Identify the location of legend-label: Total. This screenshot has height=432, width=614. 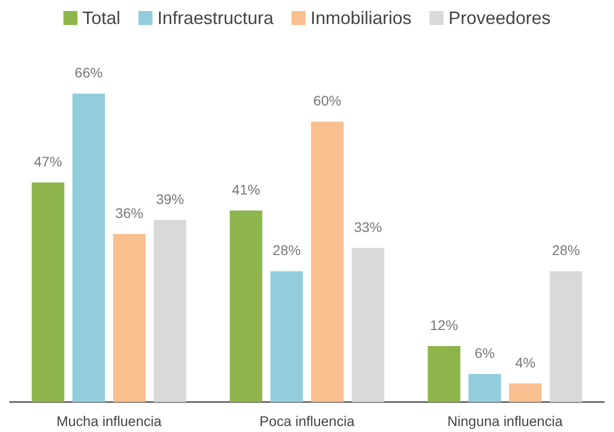
(101, 18).